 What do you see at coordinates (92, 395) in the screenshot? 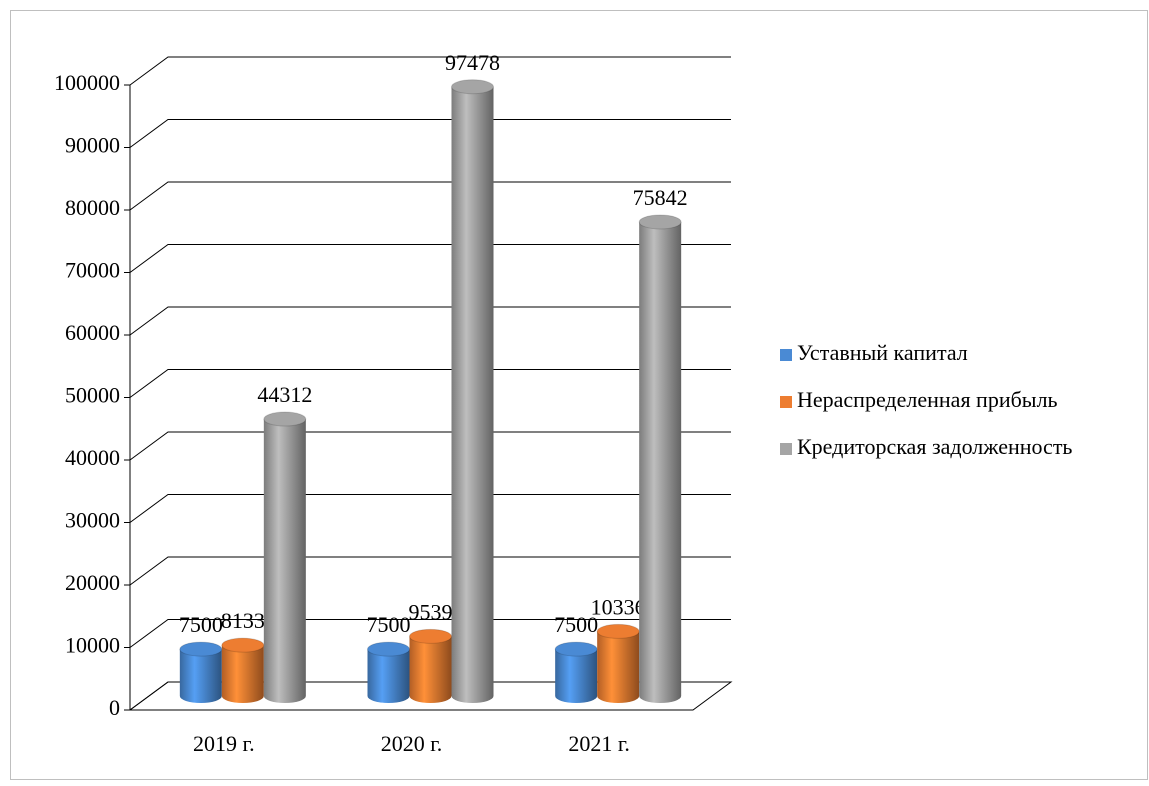
I see `y-tick-label: 50000` at bounding box center [92, 395].